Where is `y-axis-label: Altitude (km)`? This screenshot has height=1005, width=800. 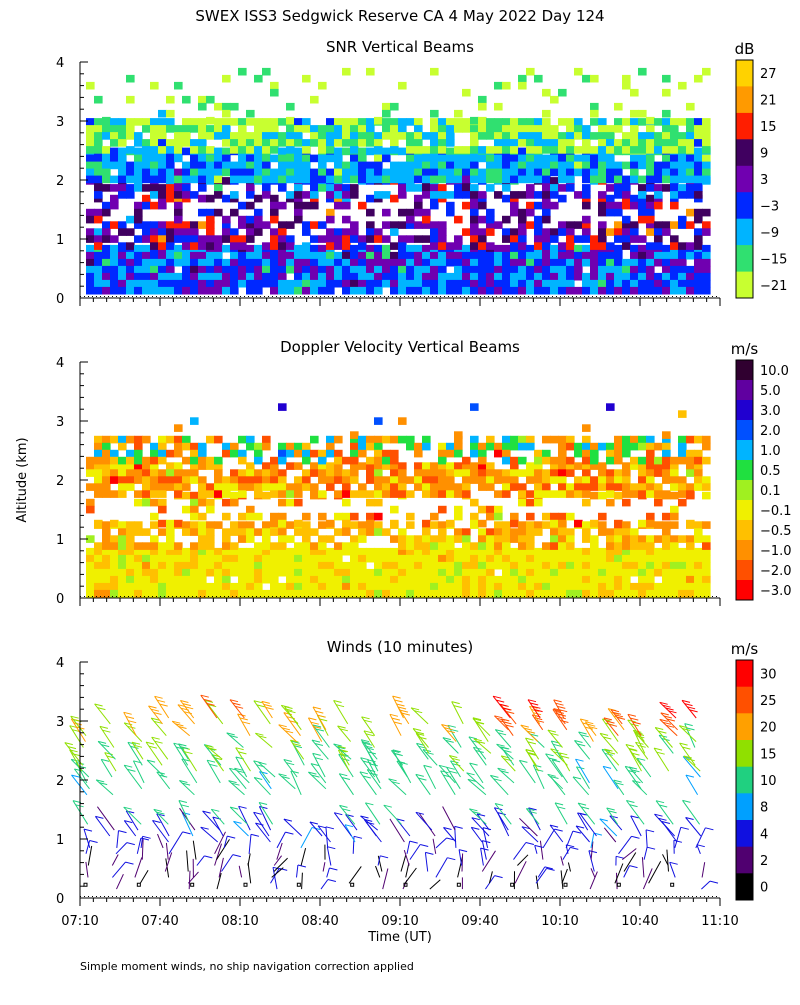 y-axis-label: Altitude (km) is located at coordinates (22, 479).